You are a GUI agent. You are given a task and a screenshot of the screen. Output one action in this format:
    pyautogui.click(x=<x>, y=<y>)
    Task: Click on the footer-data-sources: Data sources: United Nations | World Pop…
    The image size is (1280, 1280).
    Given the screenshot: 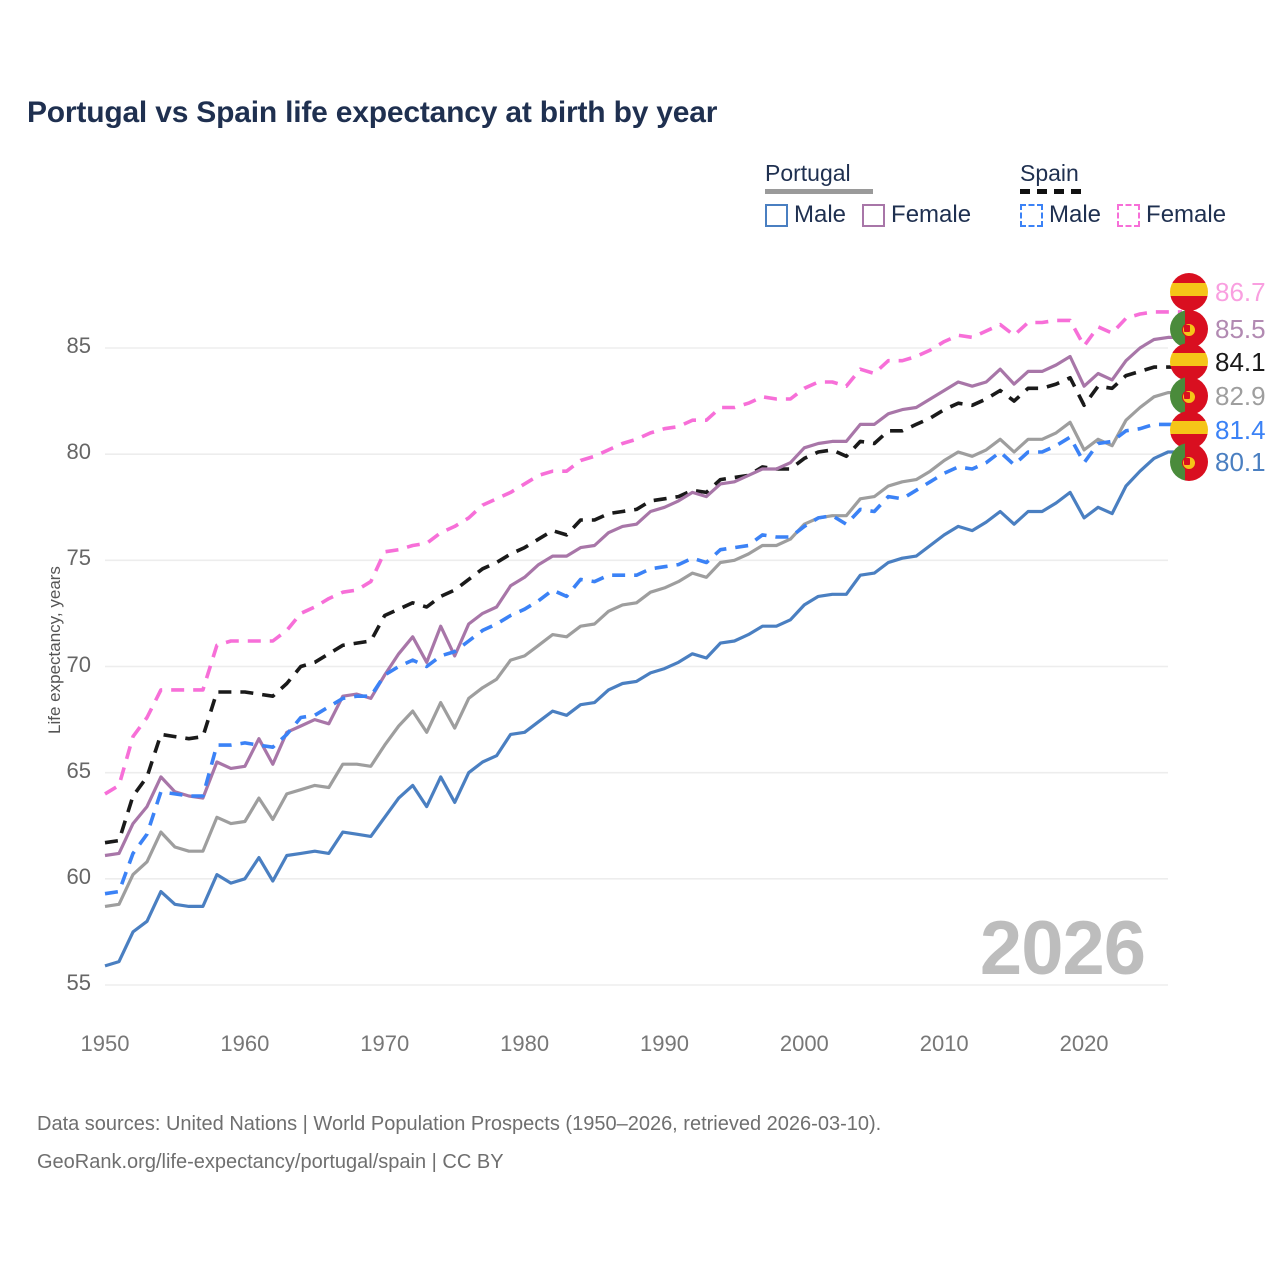 What is the action you would take?
    pyautogui.click(x=459, y=1124)
    